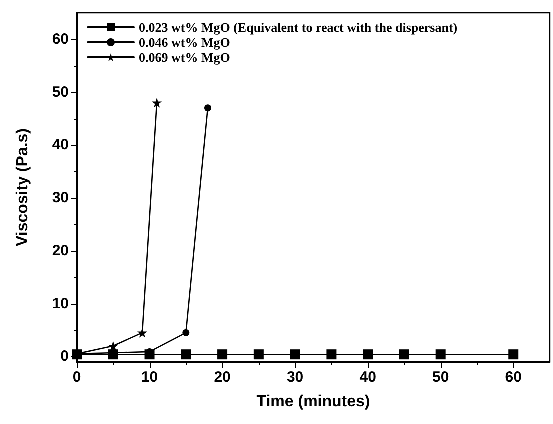 This screenshot has width=553, height=424. What do you see at coordinates (60, 39) in the screenshot?
I see `y-tick-label: 60` at bounding box center [60, 39].